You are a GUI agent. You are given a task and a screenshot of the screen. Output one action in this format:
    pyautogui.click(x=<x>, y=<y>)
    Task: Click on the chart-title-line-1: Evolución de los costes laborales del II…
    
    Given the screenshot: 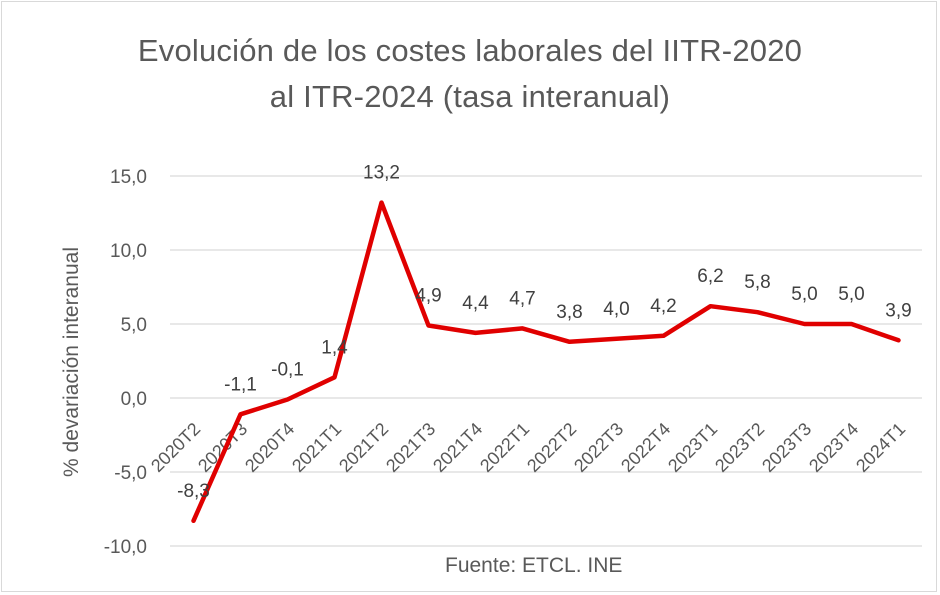 What is the action you would take?
    pyautogui.click(x=470, y=50)
    